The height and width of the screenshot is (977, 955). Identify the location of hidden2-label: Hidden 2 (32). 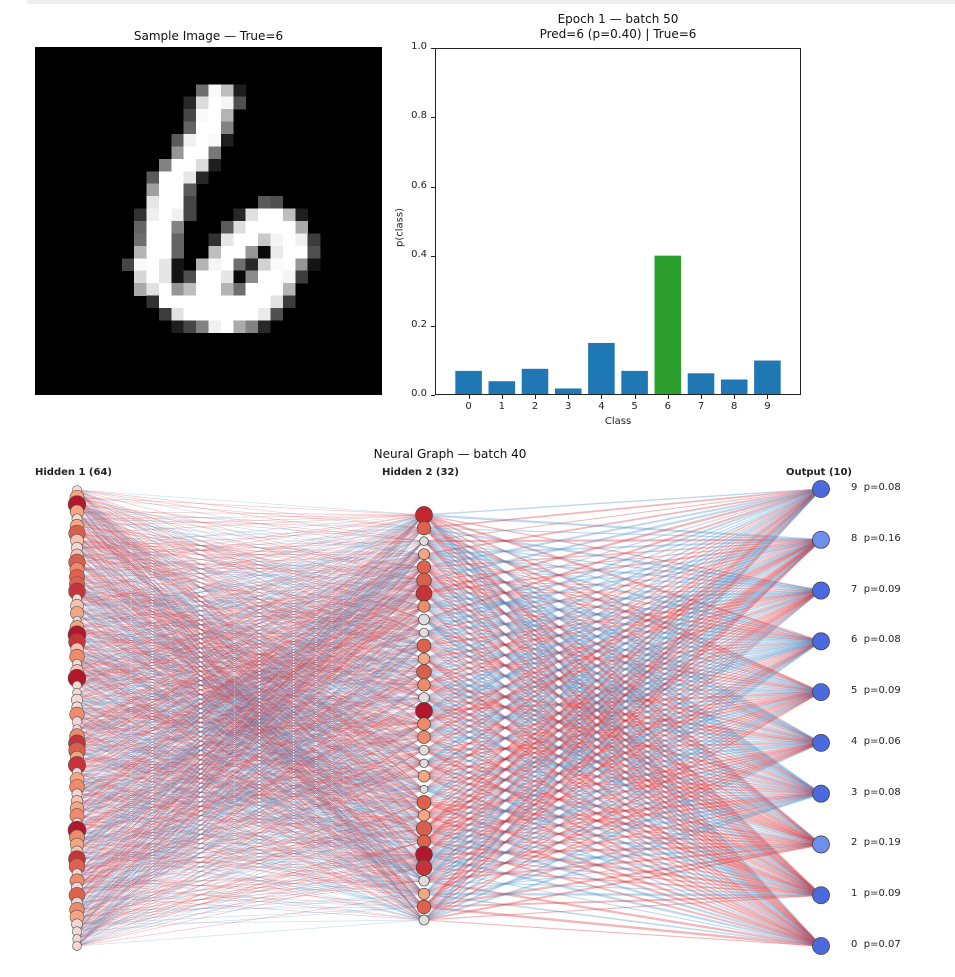
(420, 472).